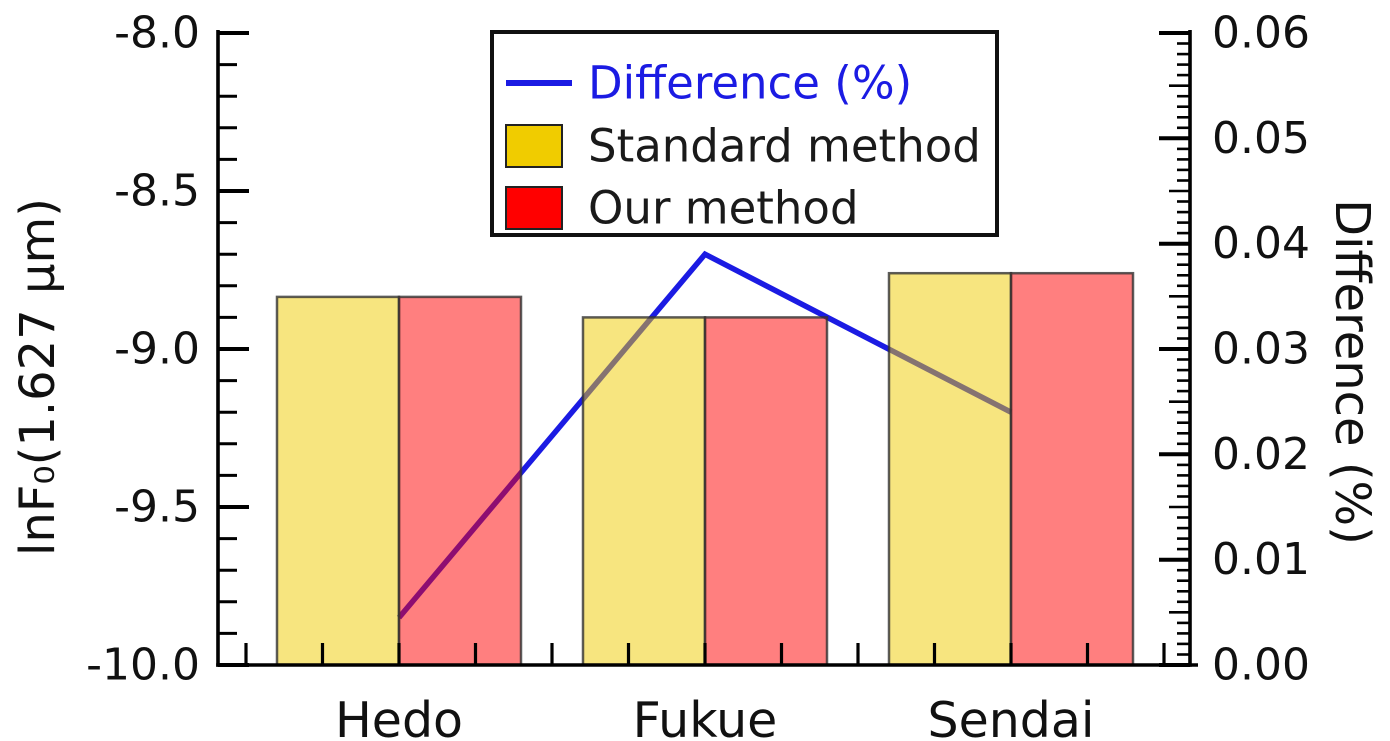  What do you see at coordinates (1261, 454) in the screenshot?
I see `right-tick-label: 0.02` at bounding box center [1261, 454].